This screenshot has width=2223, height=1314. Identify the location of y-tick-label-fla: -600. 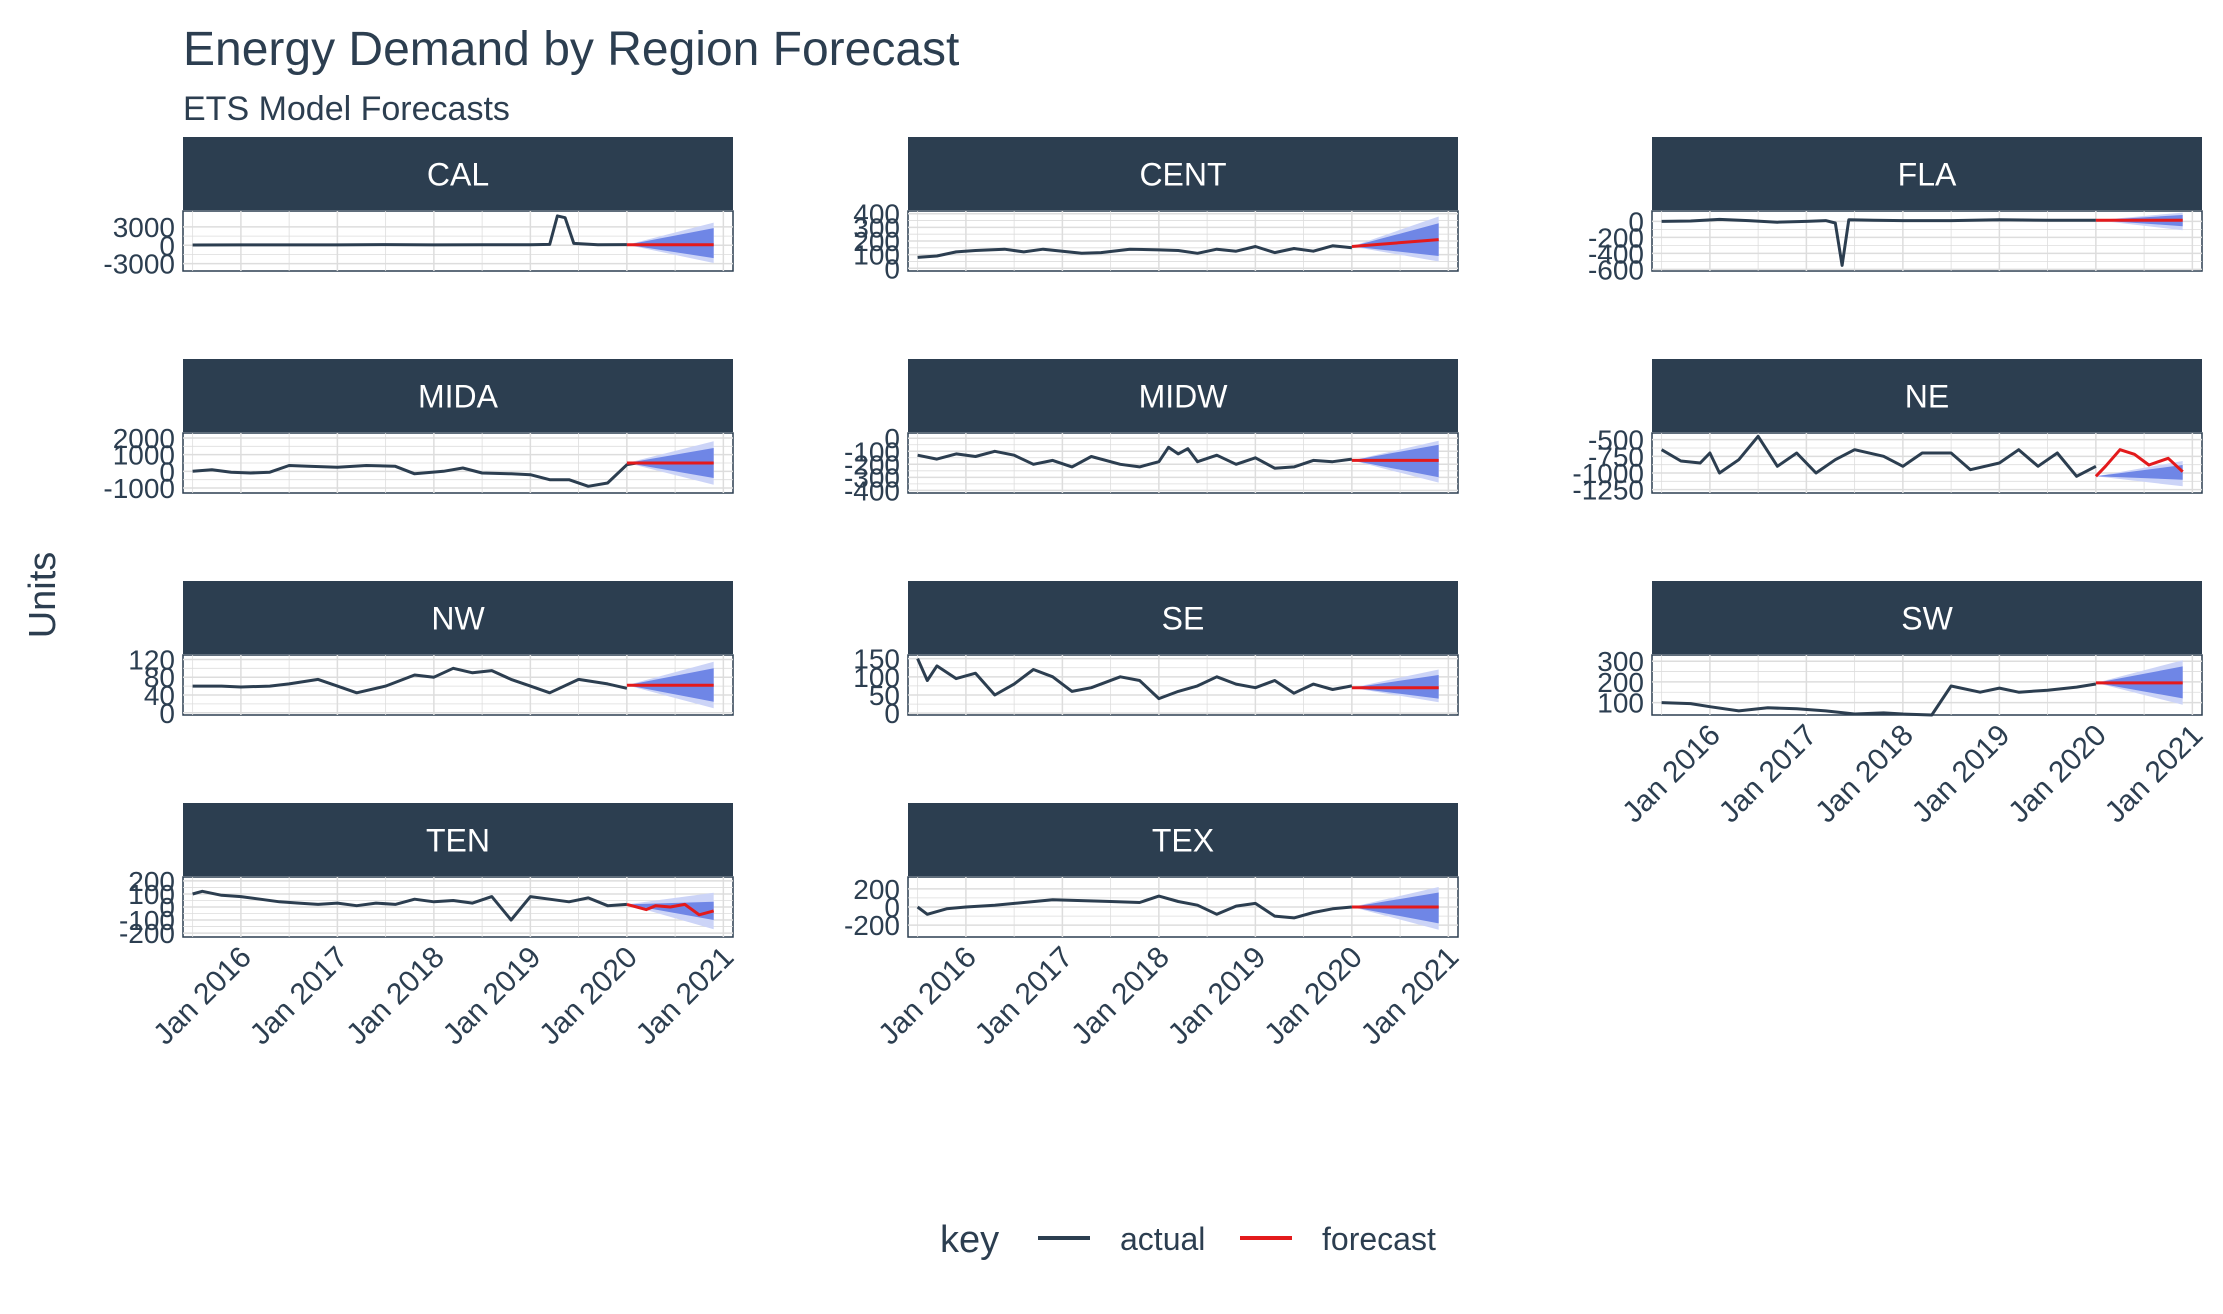
(1616, 269).